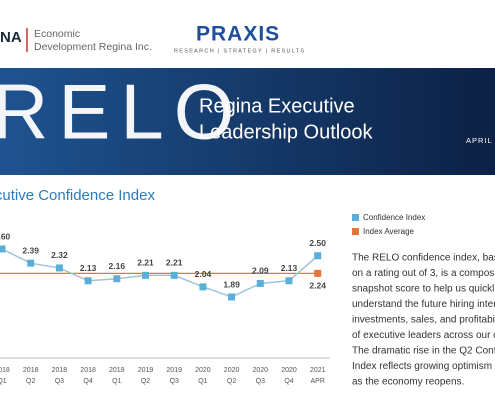  What do you see at coordinates (5, 376) in the screenshot?
I see `x-tick-label: 2018Q1` at bounding box center [5, 376].